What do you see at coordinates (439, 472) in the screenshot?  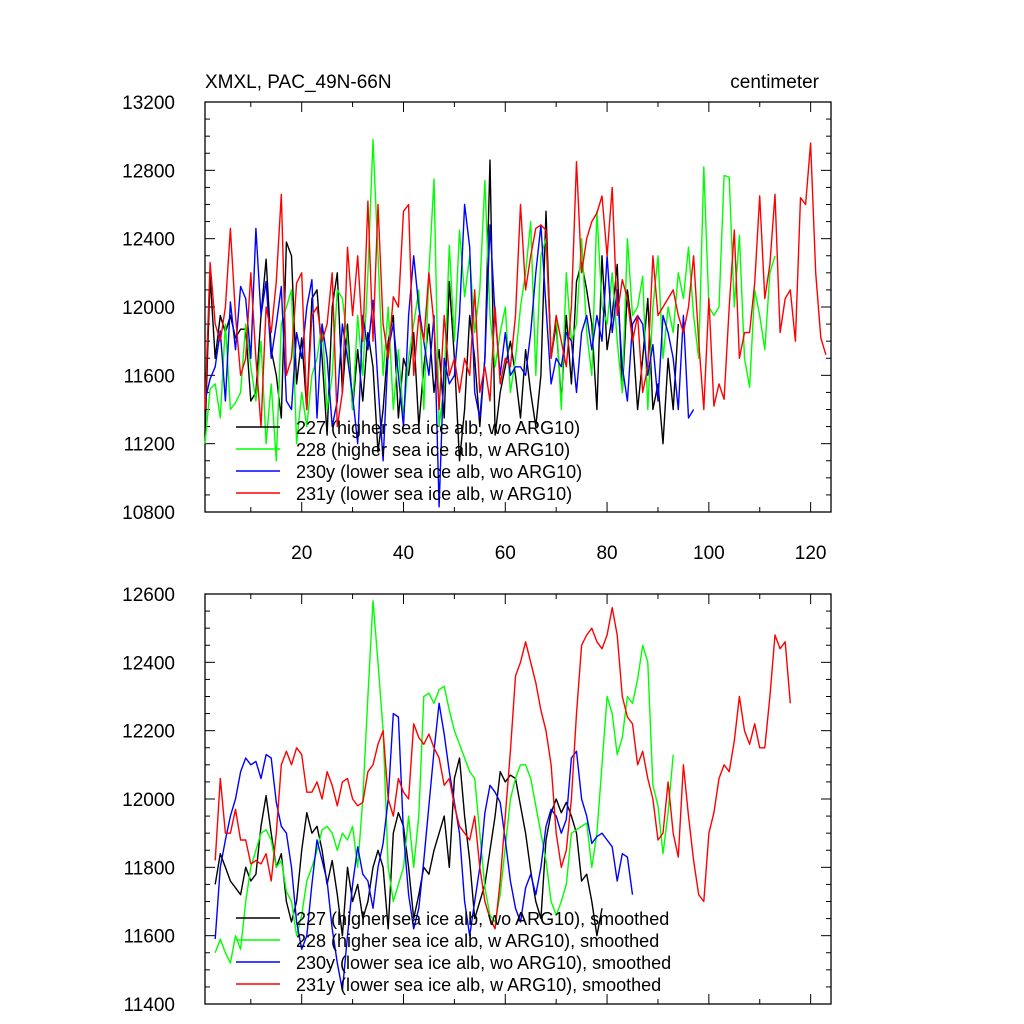 I see `top-legend-label-2: 230y (lower sea ice alb, wo ARG10)` at bounding box center [439, 472].